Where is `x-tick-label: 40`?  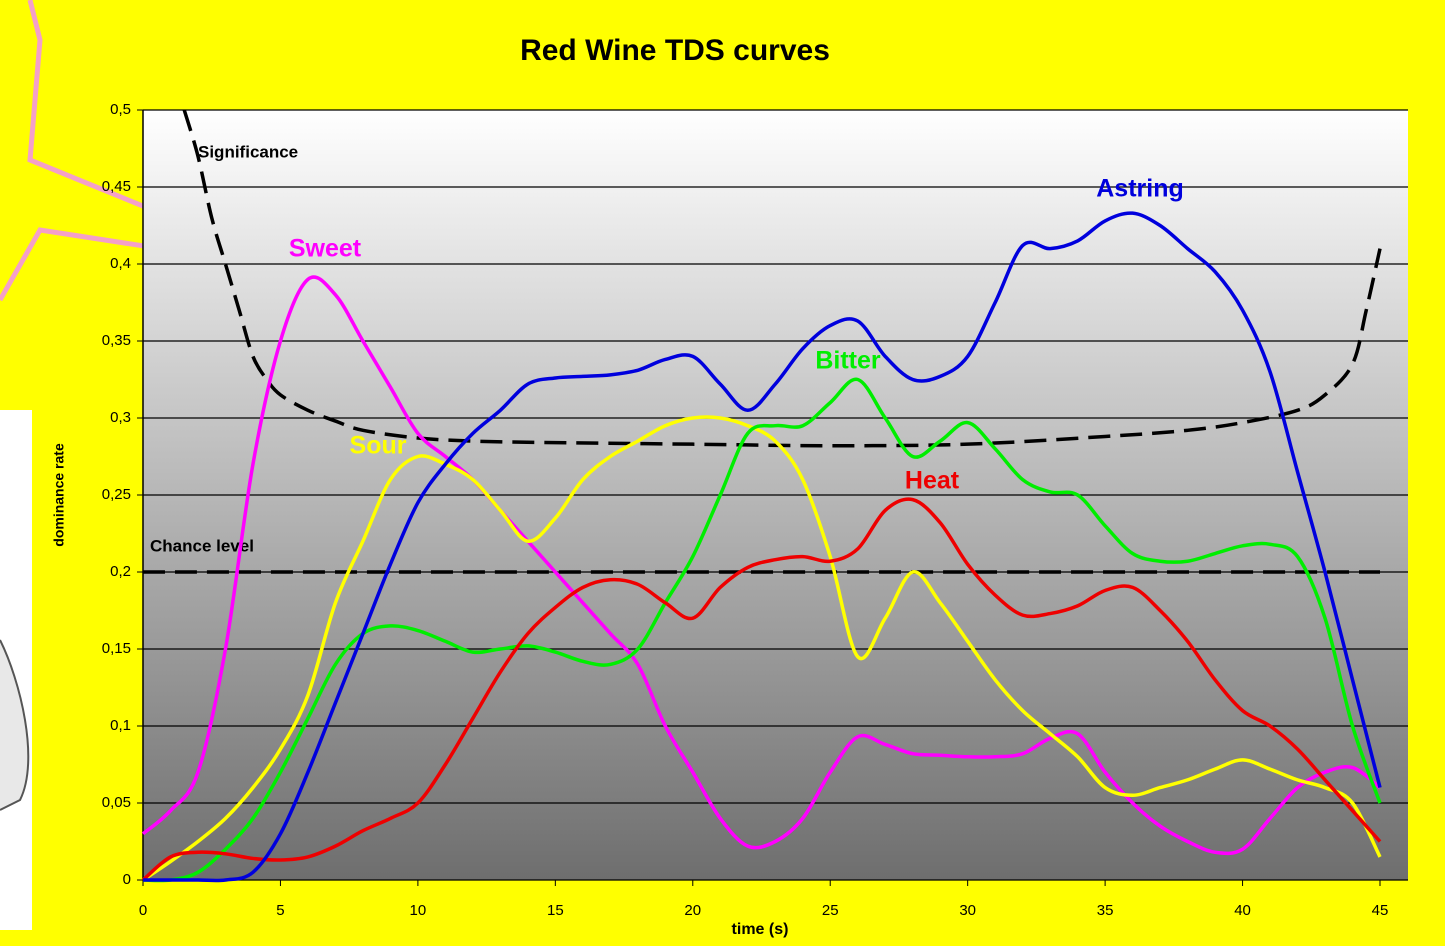
x-tick-label: 40 is located at coordinates (1242, 910).